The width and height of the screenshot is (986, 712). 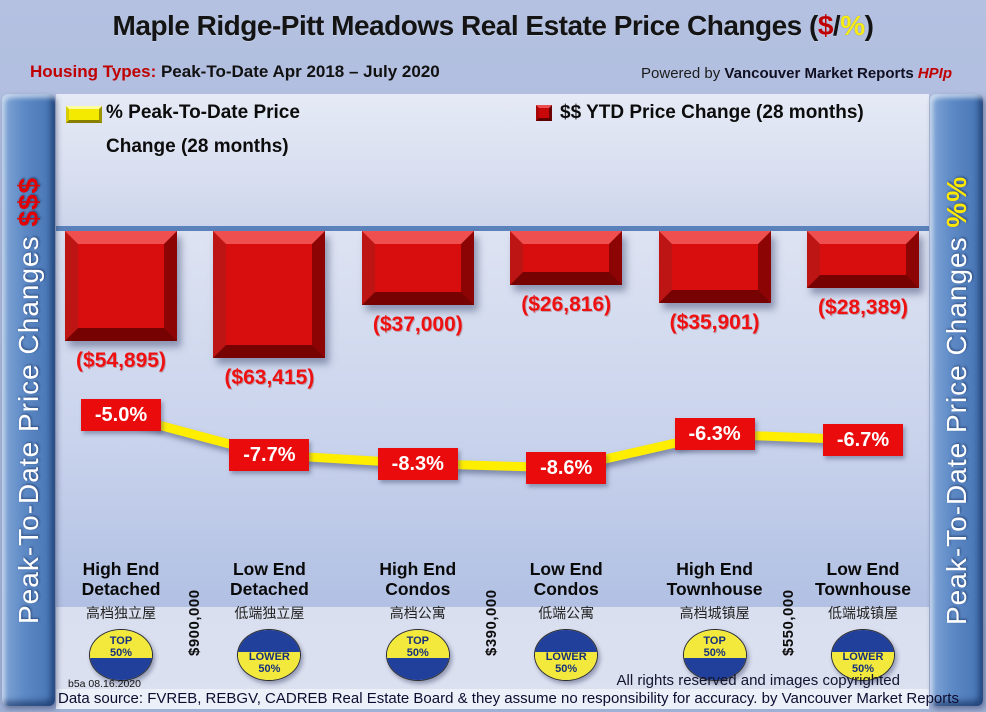 I want to click on legend-percent-line1: % Peak-To-Date Price, so click(x=203, y=112).